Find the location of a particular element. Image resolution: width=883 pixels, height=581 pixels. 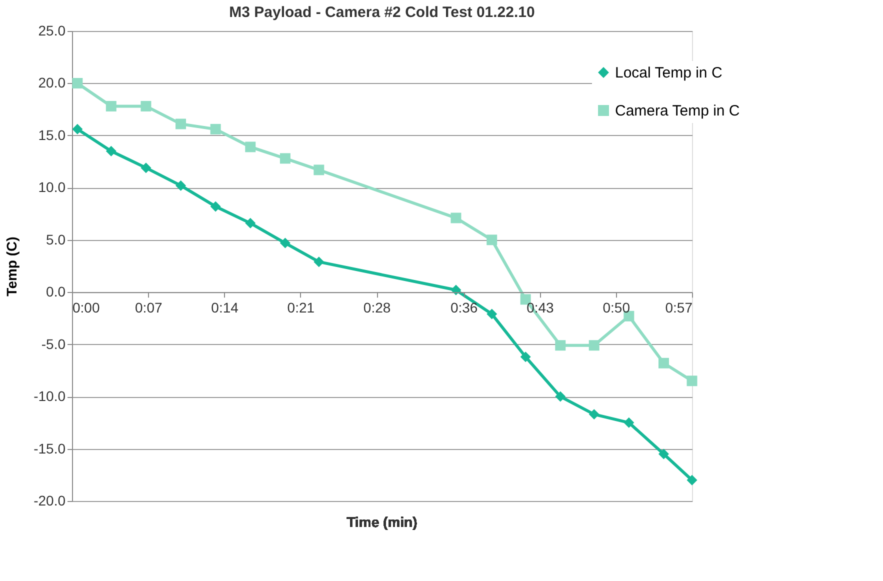

legend-label: Local Temp in C is located at coordinates (668, 73).